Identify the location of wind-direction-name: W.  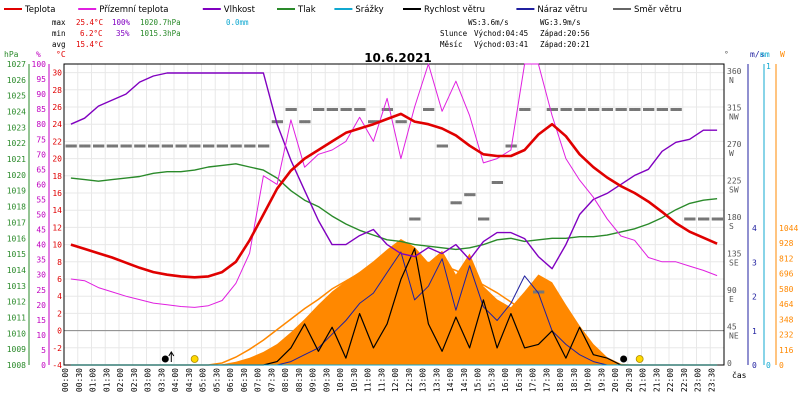
(731, 153).